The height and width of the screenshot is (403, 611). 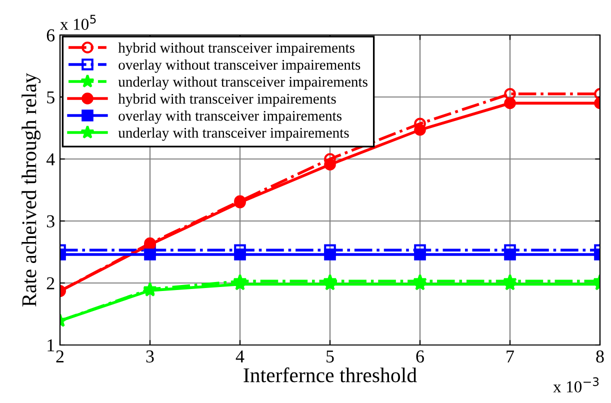 I want to click on legend-label: overlay with transceiver impairements, so click(x=230, y=117).